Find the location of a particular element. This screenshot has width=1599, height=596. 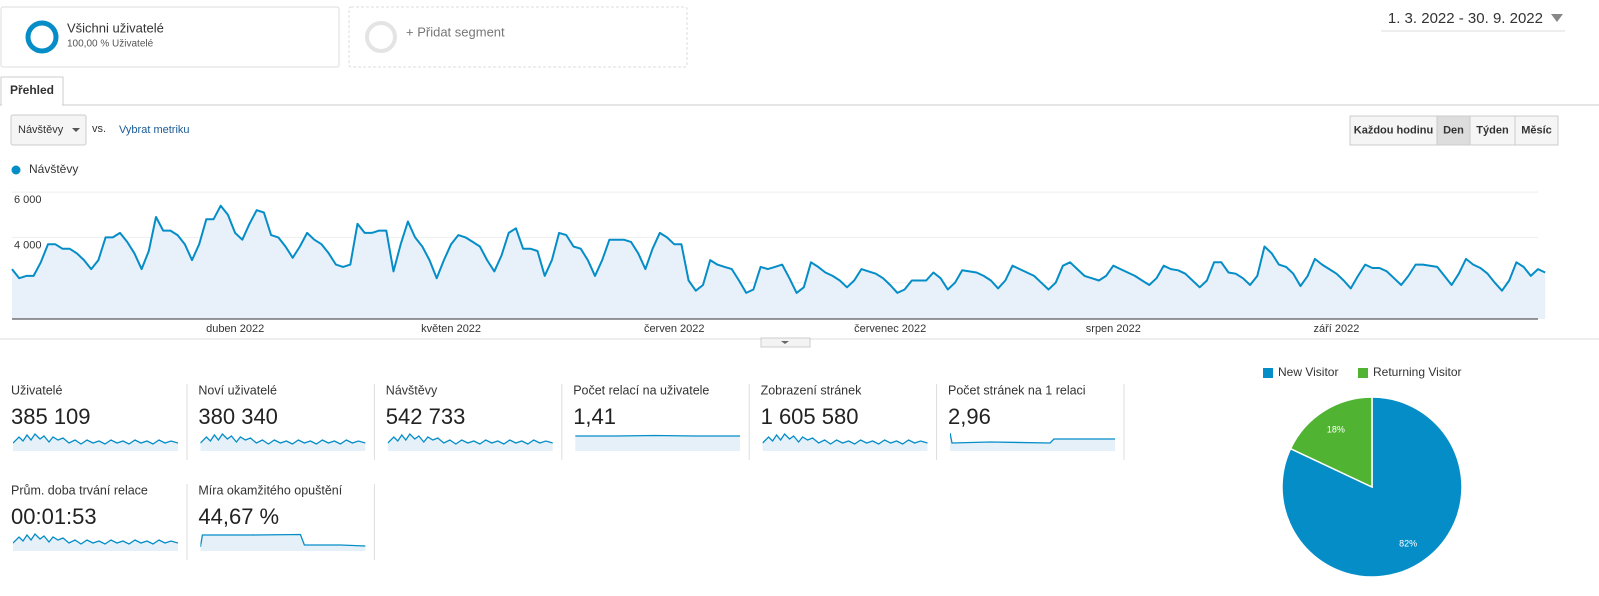

granularity-label: Den is located at coordinates (1453, 130).